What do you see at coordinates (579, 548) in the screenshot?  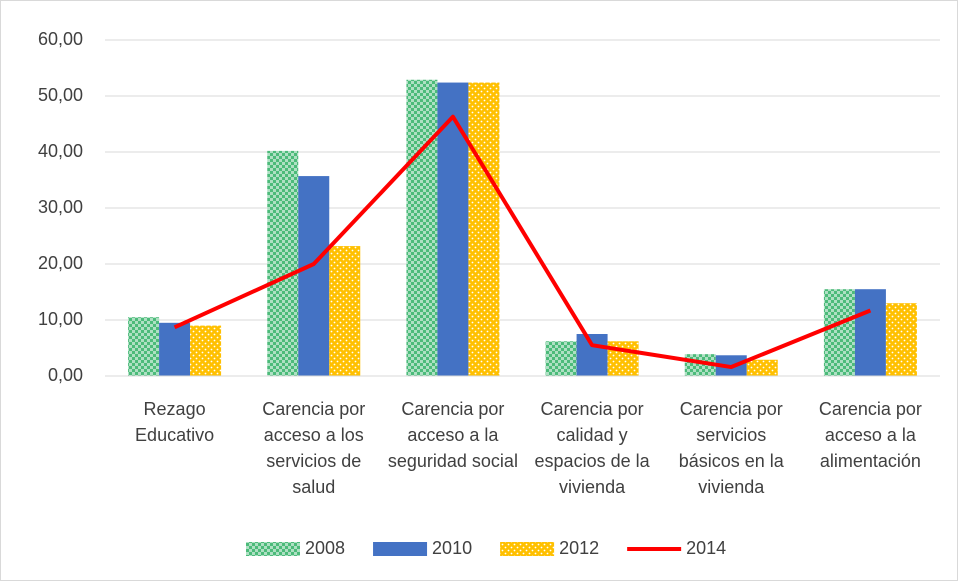 I see `legend-label: 2012` at bounding box center [579, 548].